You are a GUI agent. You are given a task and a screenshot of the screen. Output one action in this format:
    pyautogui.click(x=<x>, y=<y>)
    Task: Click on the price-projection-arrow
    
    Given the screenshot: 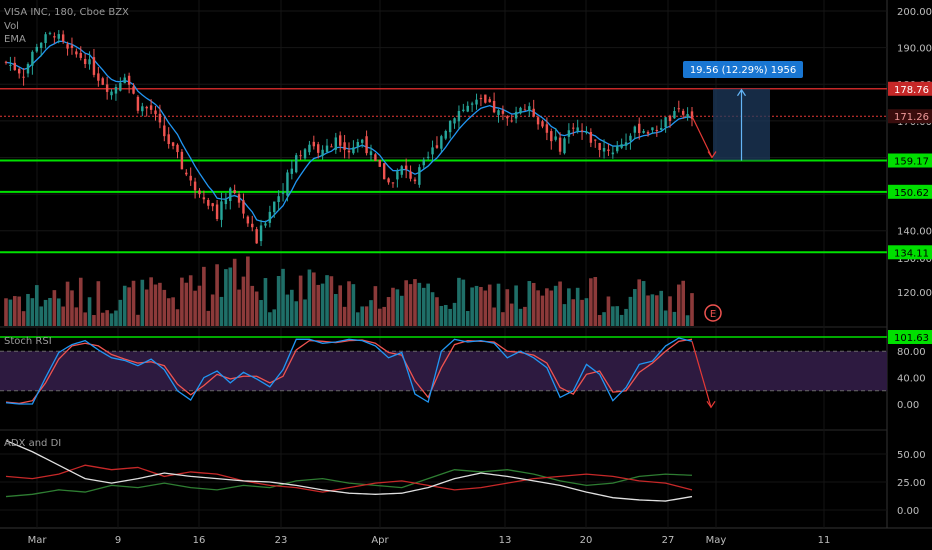 What is the action you would take?
    pyautogui.click(x=702, y=136)
    